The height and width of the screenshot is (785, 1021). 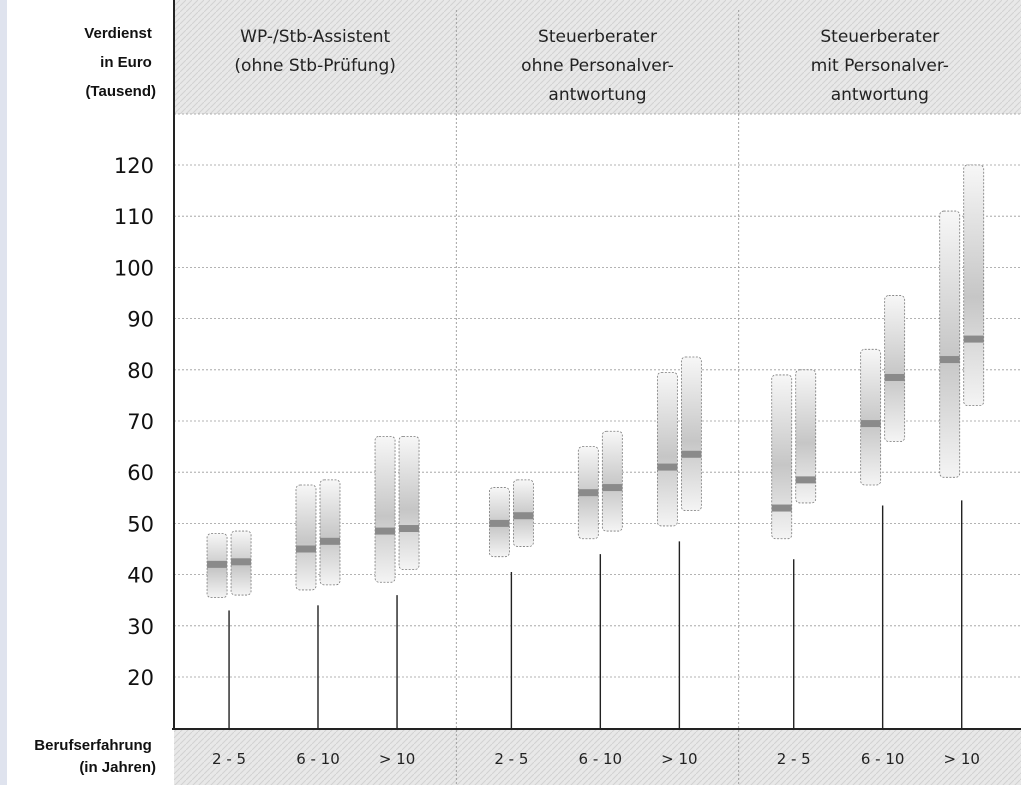 I want to click on x-tick-p3-g2: 6 - 10, so click(x=883, y=759).